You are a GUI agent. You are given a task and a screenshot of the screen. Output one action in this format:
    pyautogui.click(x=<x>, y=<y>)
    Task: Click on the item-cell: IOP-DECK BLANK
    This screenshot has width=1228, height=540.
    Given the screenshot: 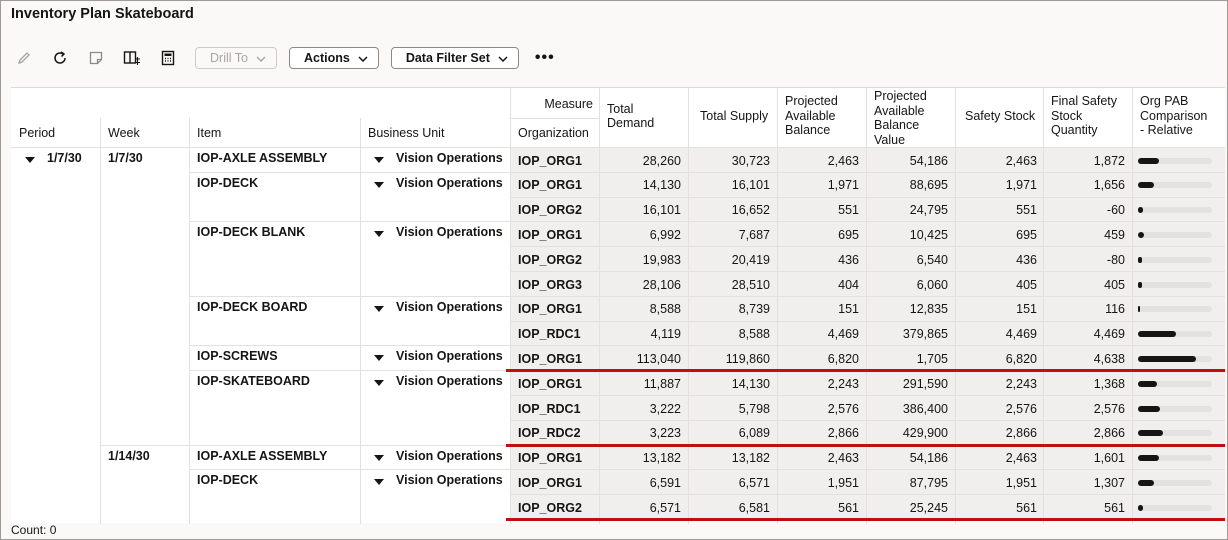 What is the action you would take?
    pyautogui.click(x=251, y=232)
    